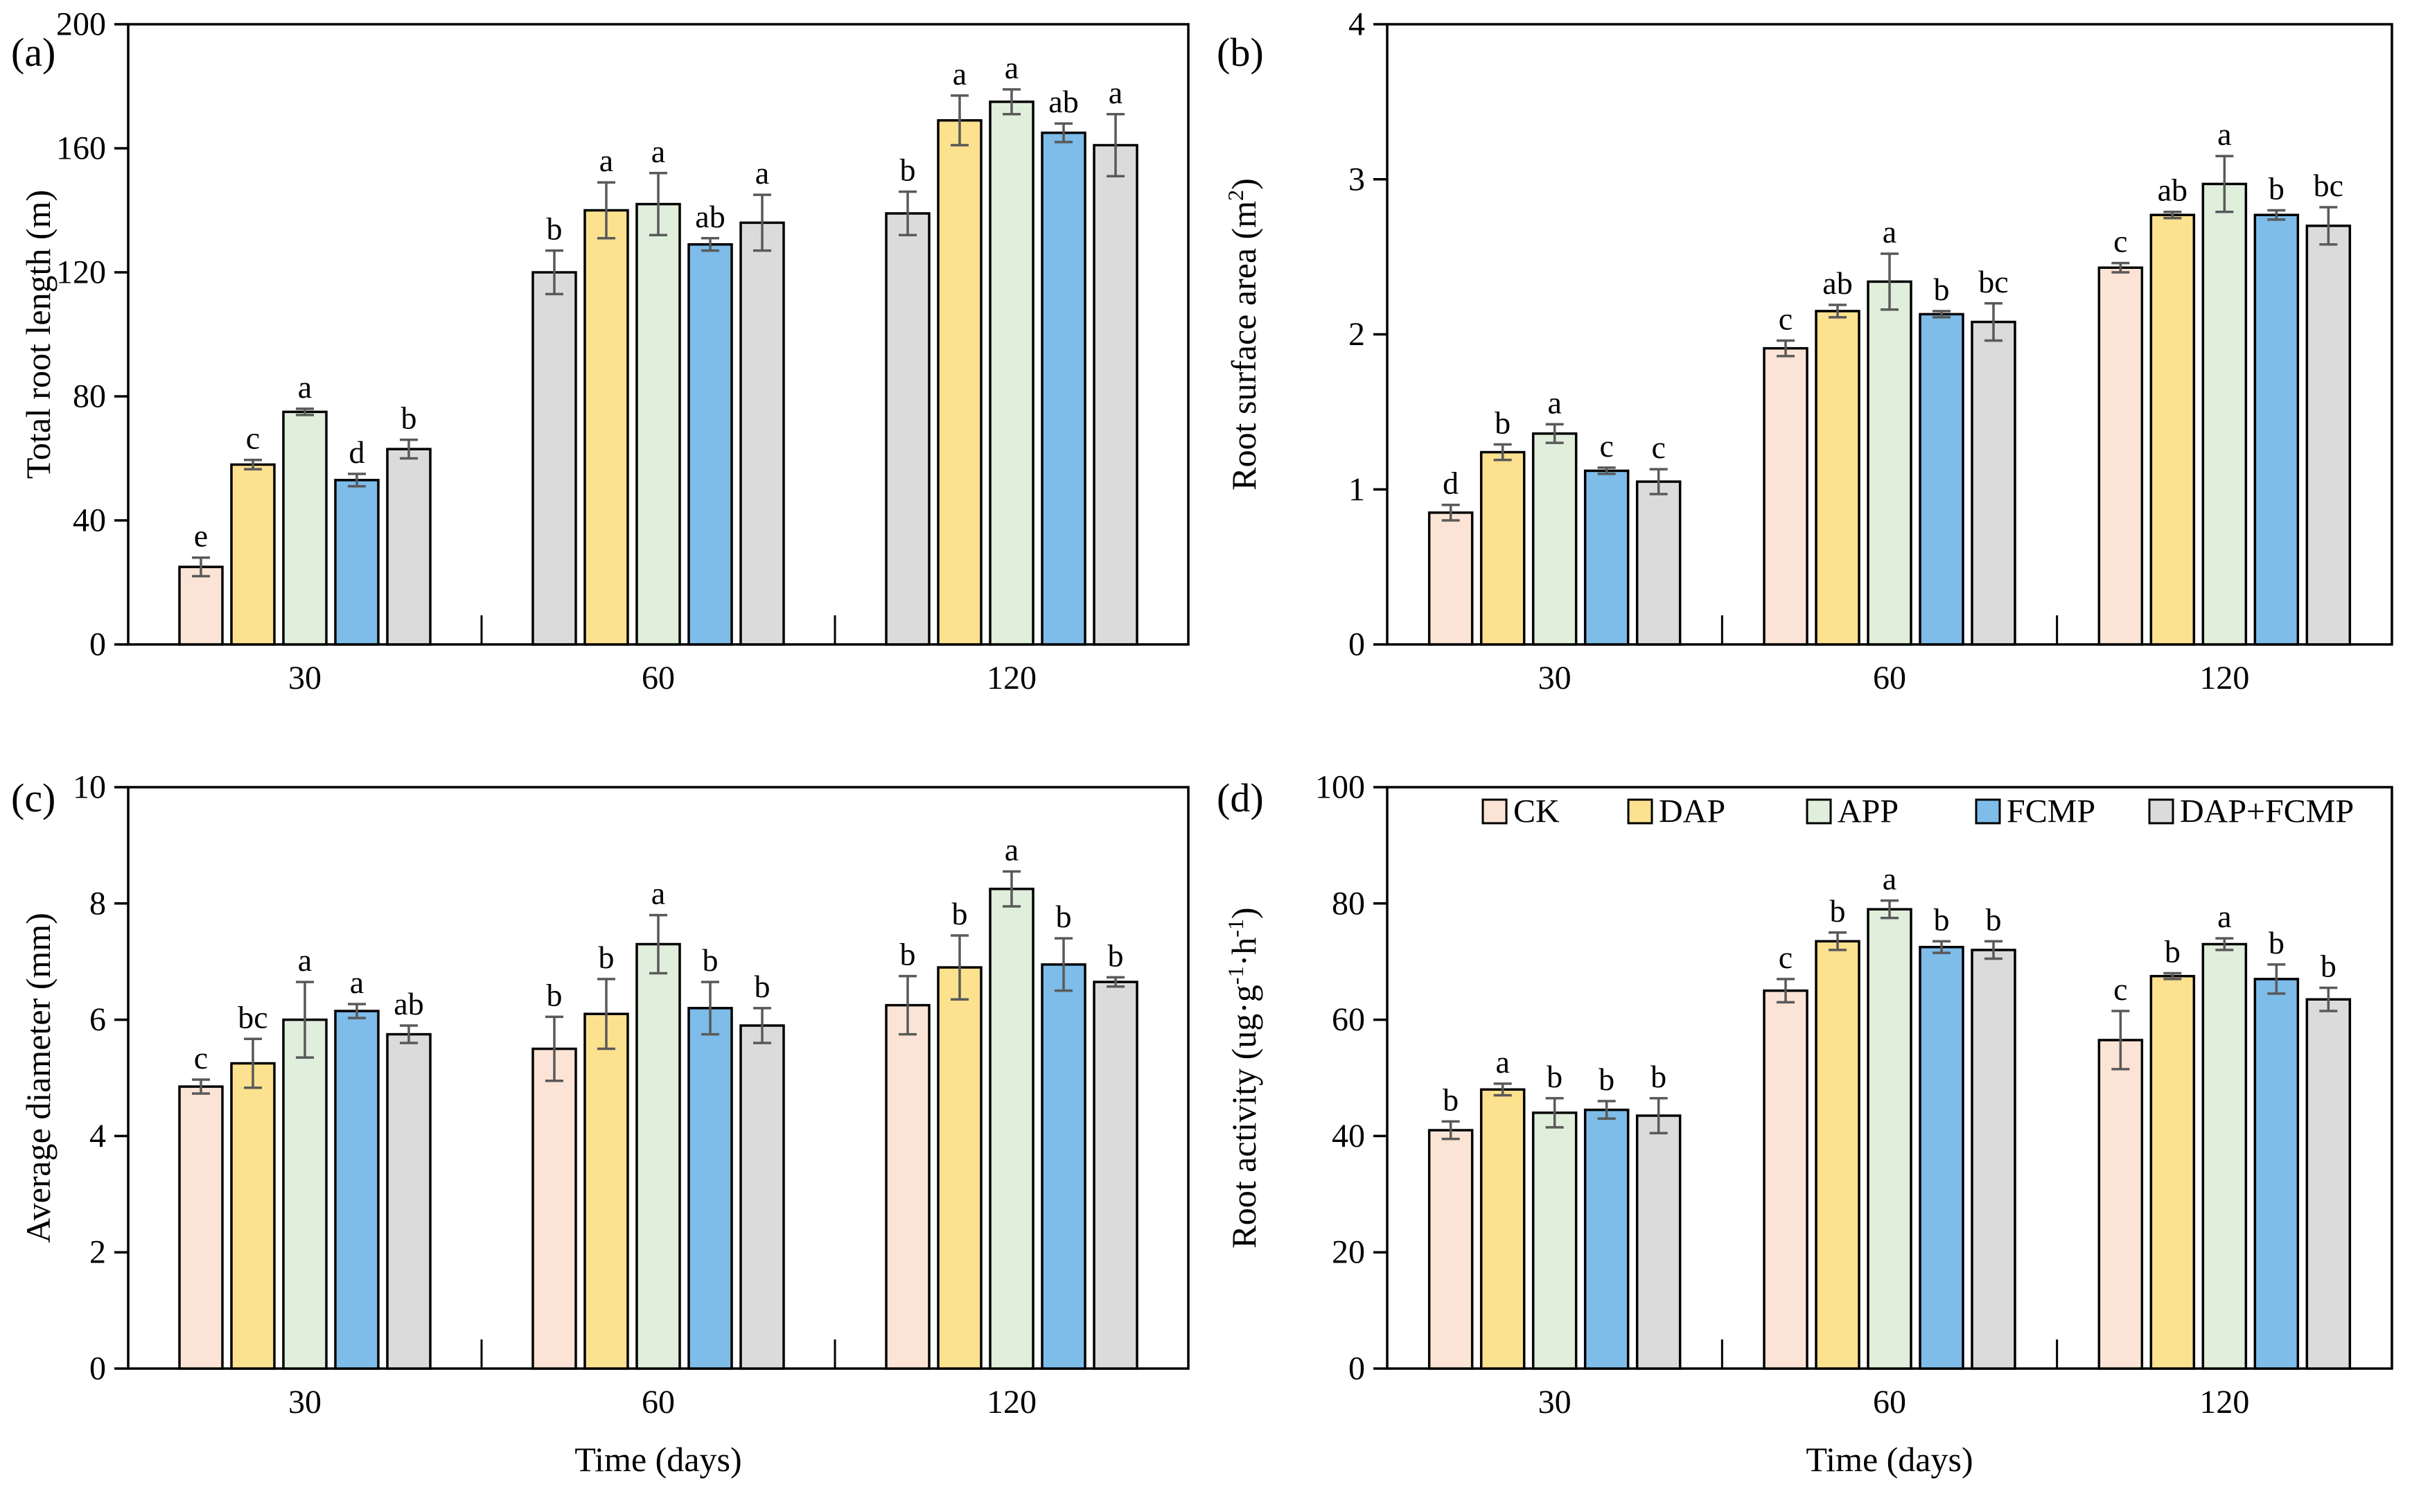  Describe the element at coordinates (1116, 92) in the screenshot. I see `sig-letter-DAP+FCMP-120: a` at that location.